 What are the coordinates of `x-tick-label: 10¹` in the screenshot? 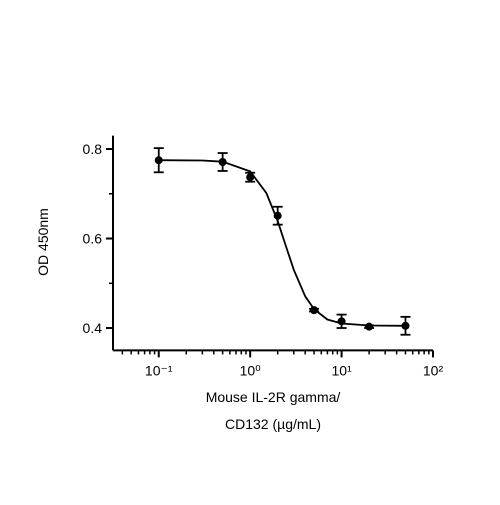 It's located at (341, 370).